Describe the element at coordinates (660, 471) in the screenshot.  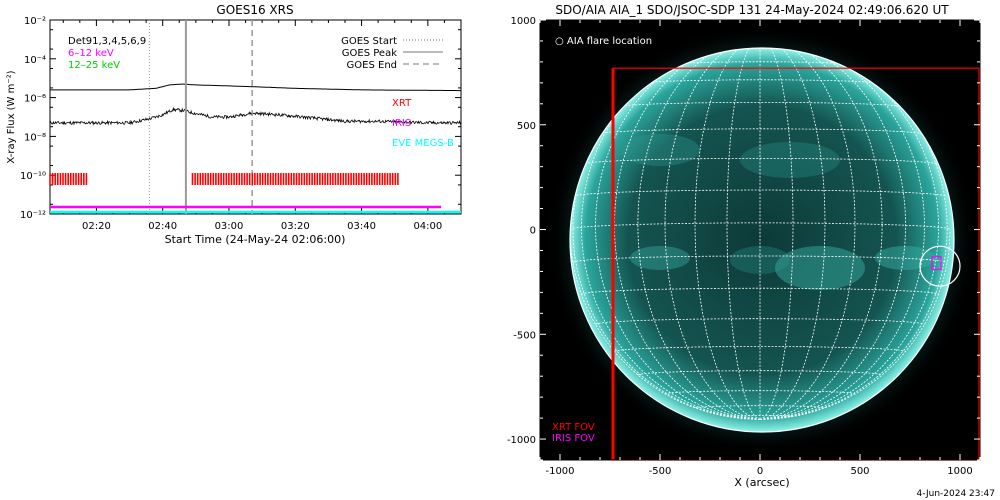
I see `x-tick-label: -500` at that location.